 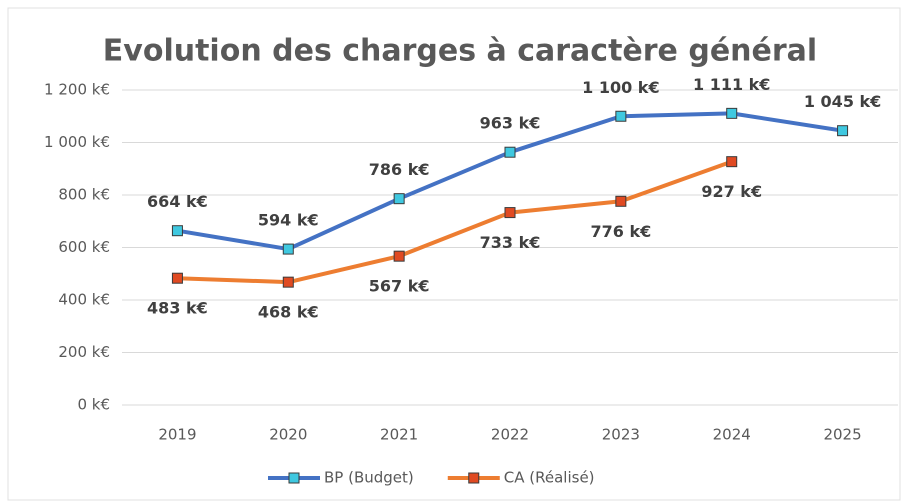 What do you see at coordinates (842, 101) in the screenshot?
I see `data-label: 1 045 k€` at bounding box center [842, 101].